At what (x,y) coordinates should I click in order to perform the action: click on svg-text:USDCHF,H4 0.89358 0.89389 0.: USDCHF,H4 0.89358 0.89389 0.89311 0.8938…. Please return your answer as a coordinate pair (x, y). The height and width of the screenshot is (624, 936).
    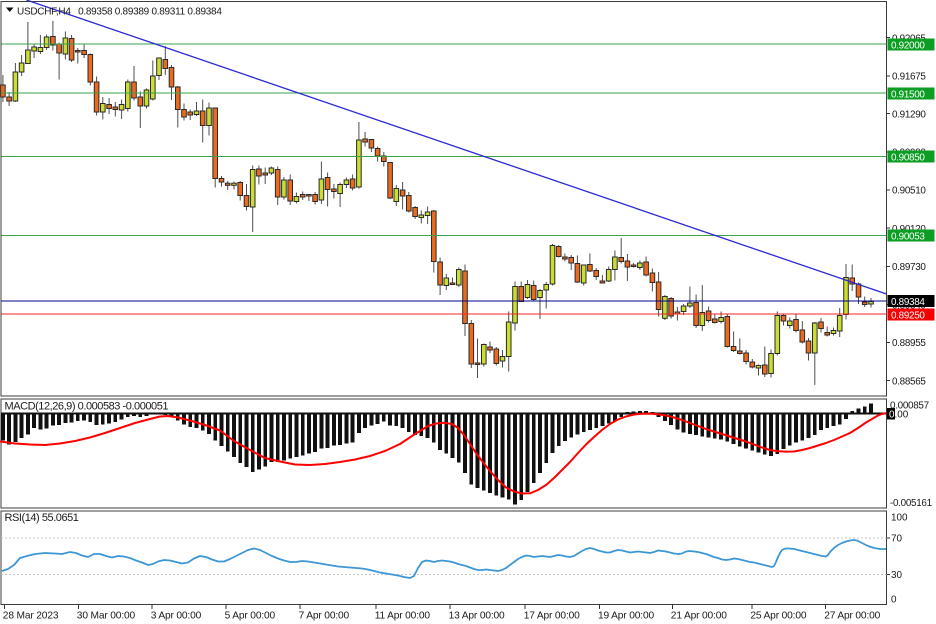
    Looking at the image, I should click on (119, 12).